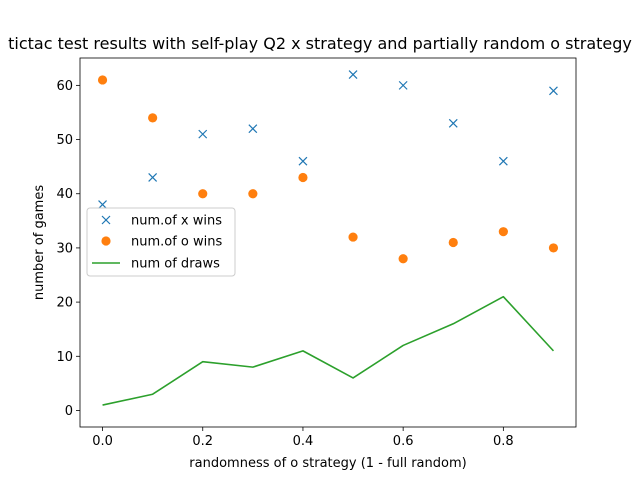 The width and height of the screenshot is (640, 480). What do you see at coordinates (503, 441) in the screenshot?
I see `x-tick-label: 0.8` at bounding box center [503, 441].